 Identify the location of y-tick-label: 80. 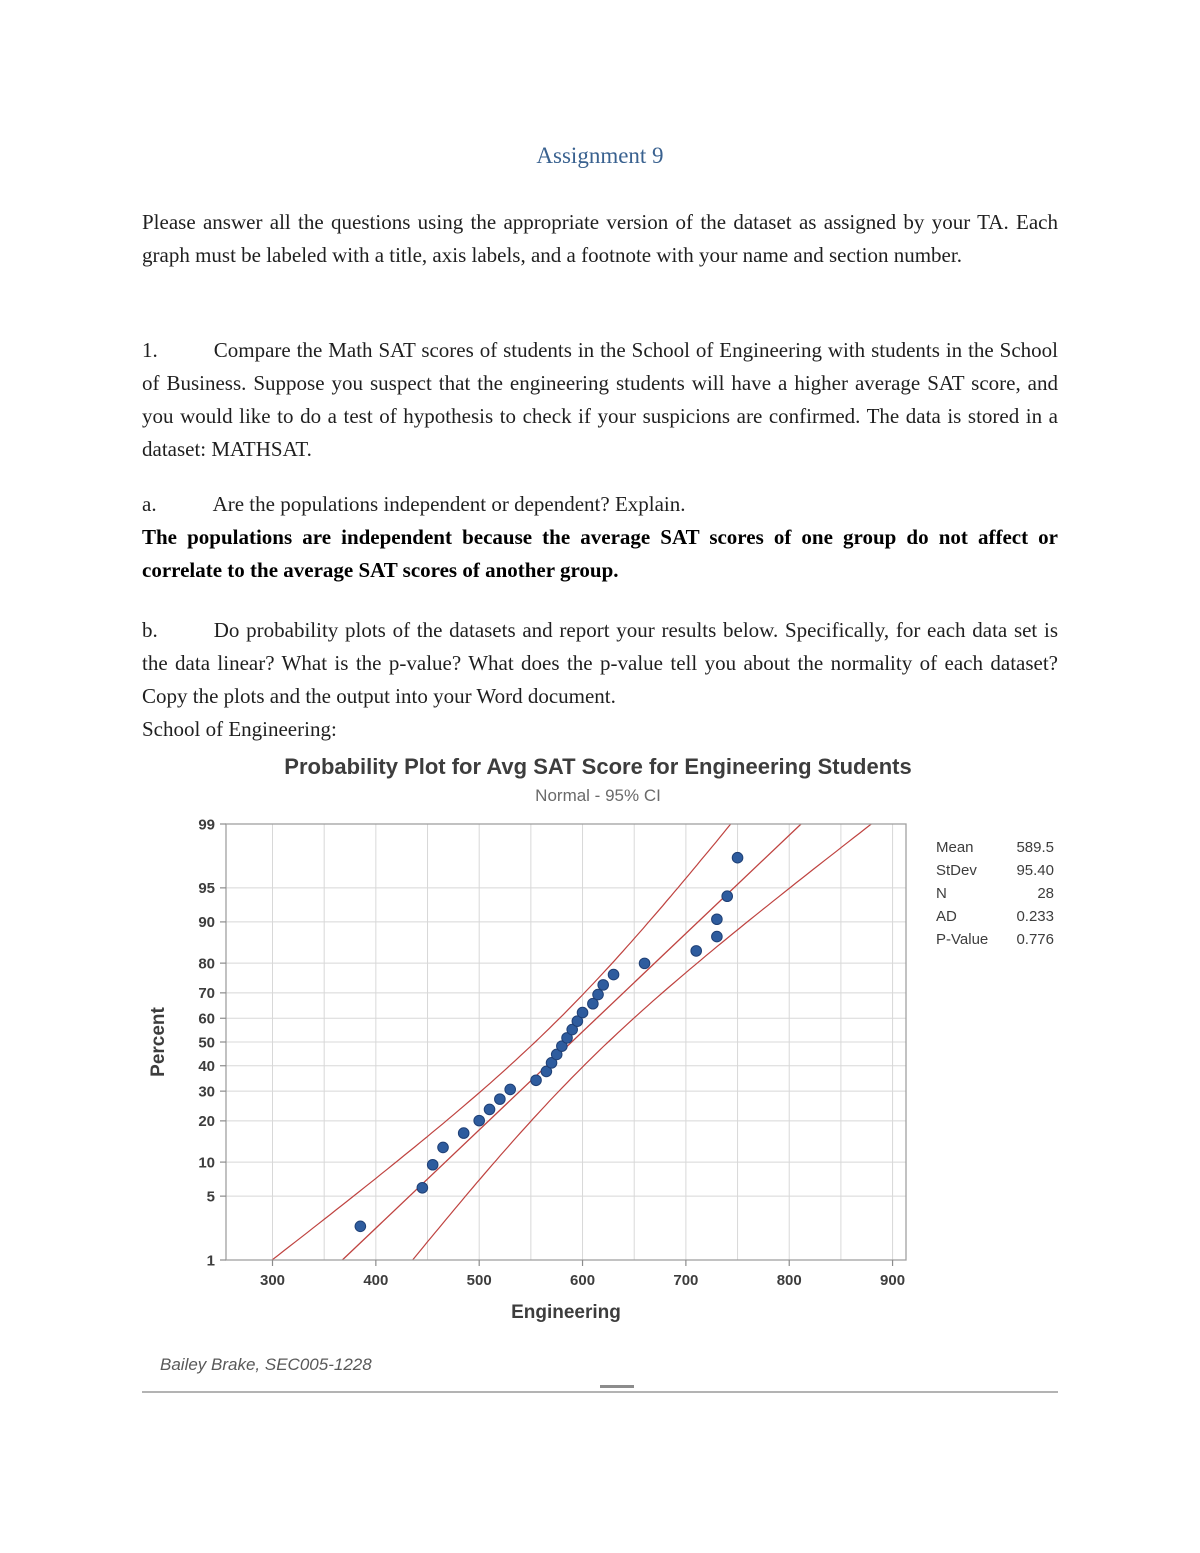
(206, 963).